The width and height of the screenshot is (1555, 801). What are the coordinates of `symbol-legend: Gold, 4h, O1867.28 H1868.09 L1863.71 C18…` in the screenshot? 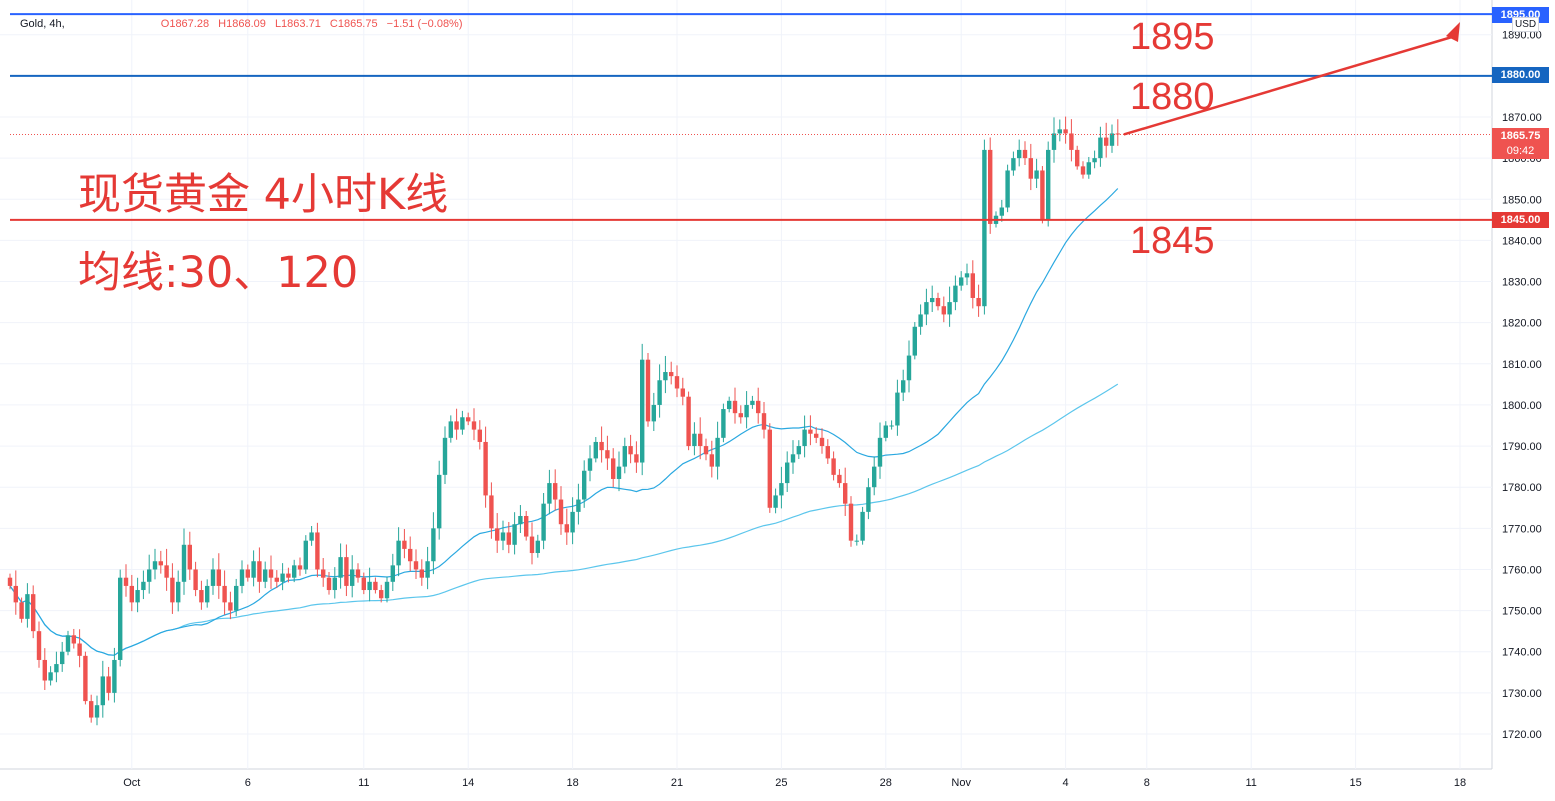 It's located at (244, 24).